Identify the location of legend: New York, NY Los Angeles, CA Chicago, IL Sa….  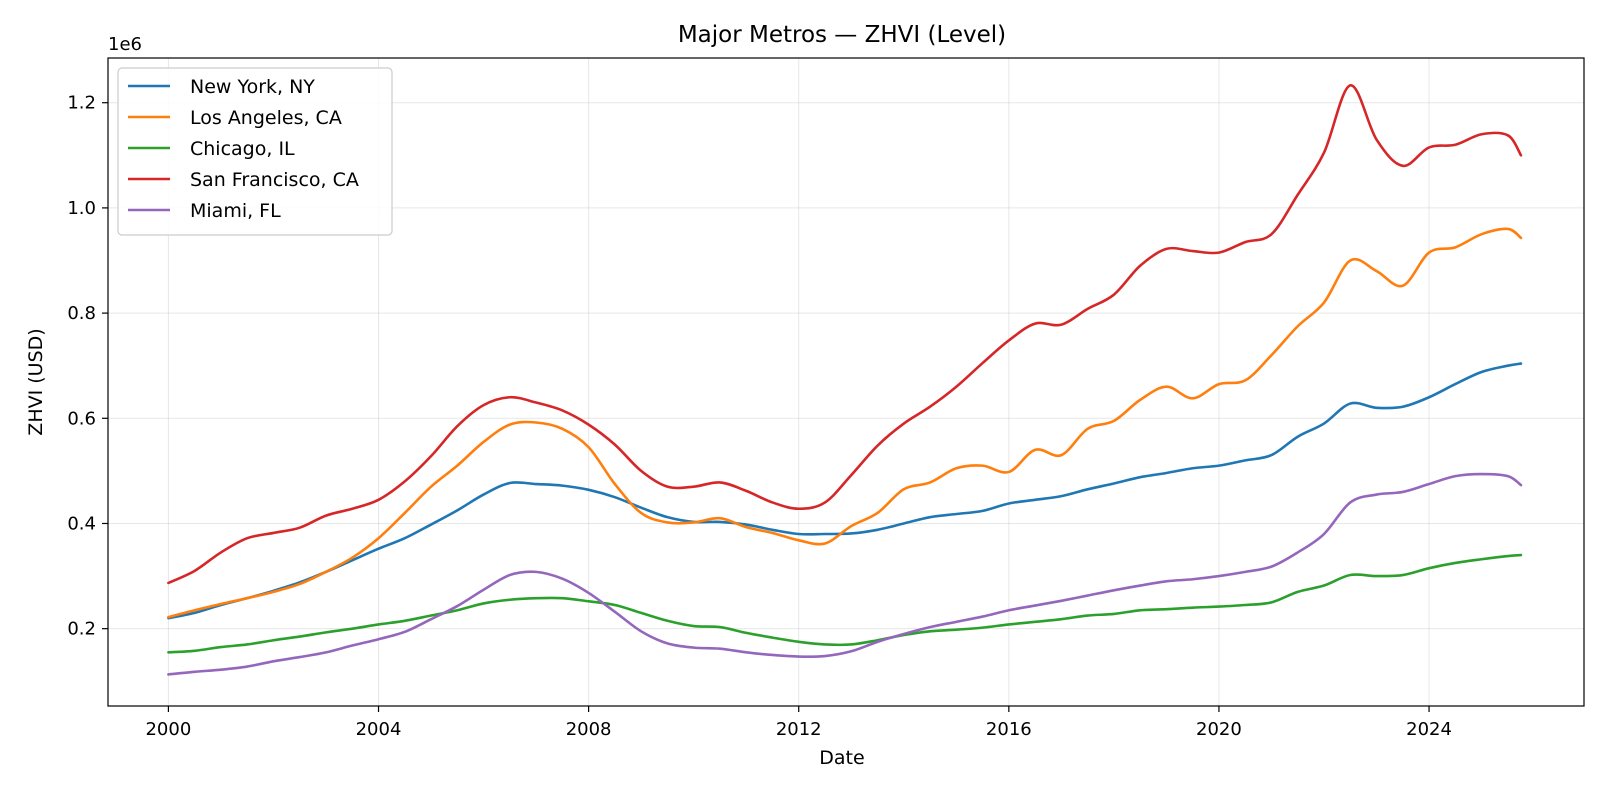
(255, 151).